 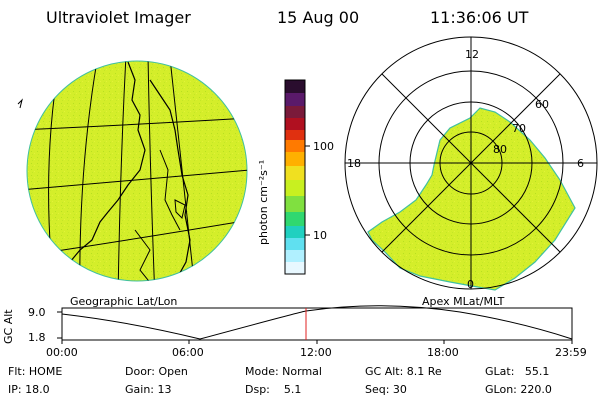 I want to click on altitude-ytick-high: 9.0, so click(x=37, y=312).